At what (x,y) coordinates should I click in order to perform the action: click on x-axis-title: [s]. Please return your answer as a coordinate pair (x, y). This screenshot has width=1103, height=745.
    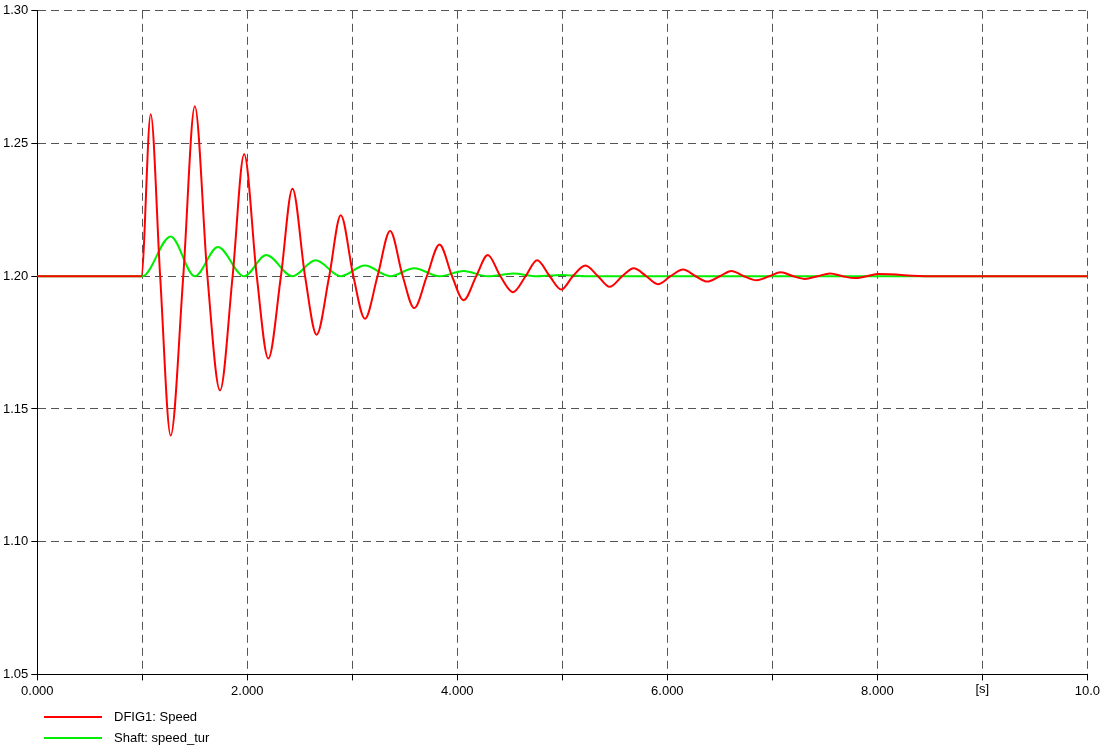
    Looking at the image, I should click on (982, 689).